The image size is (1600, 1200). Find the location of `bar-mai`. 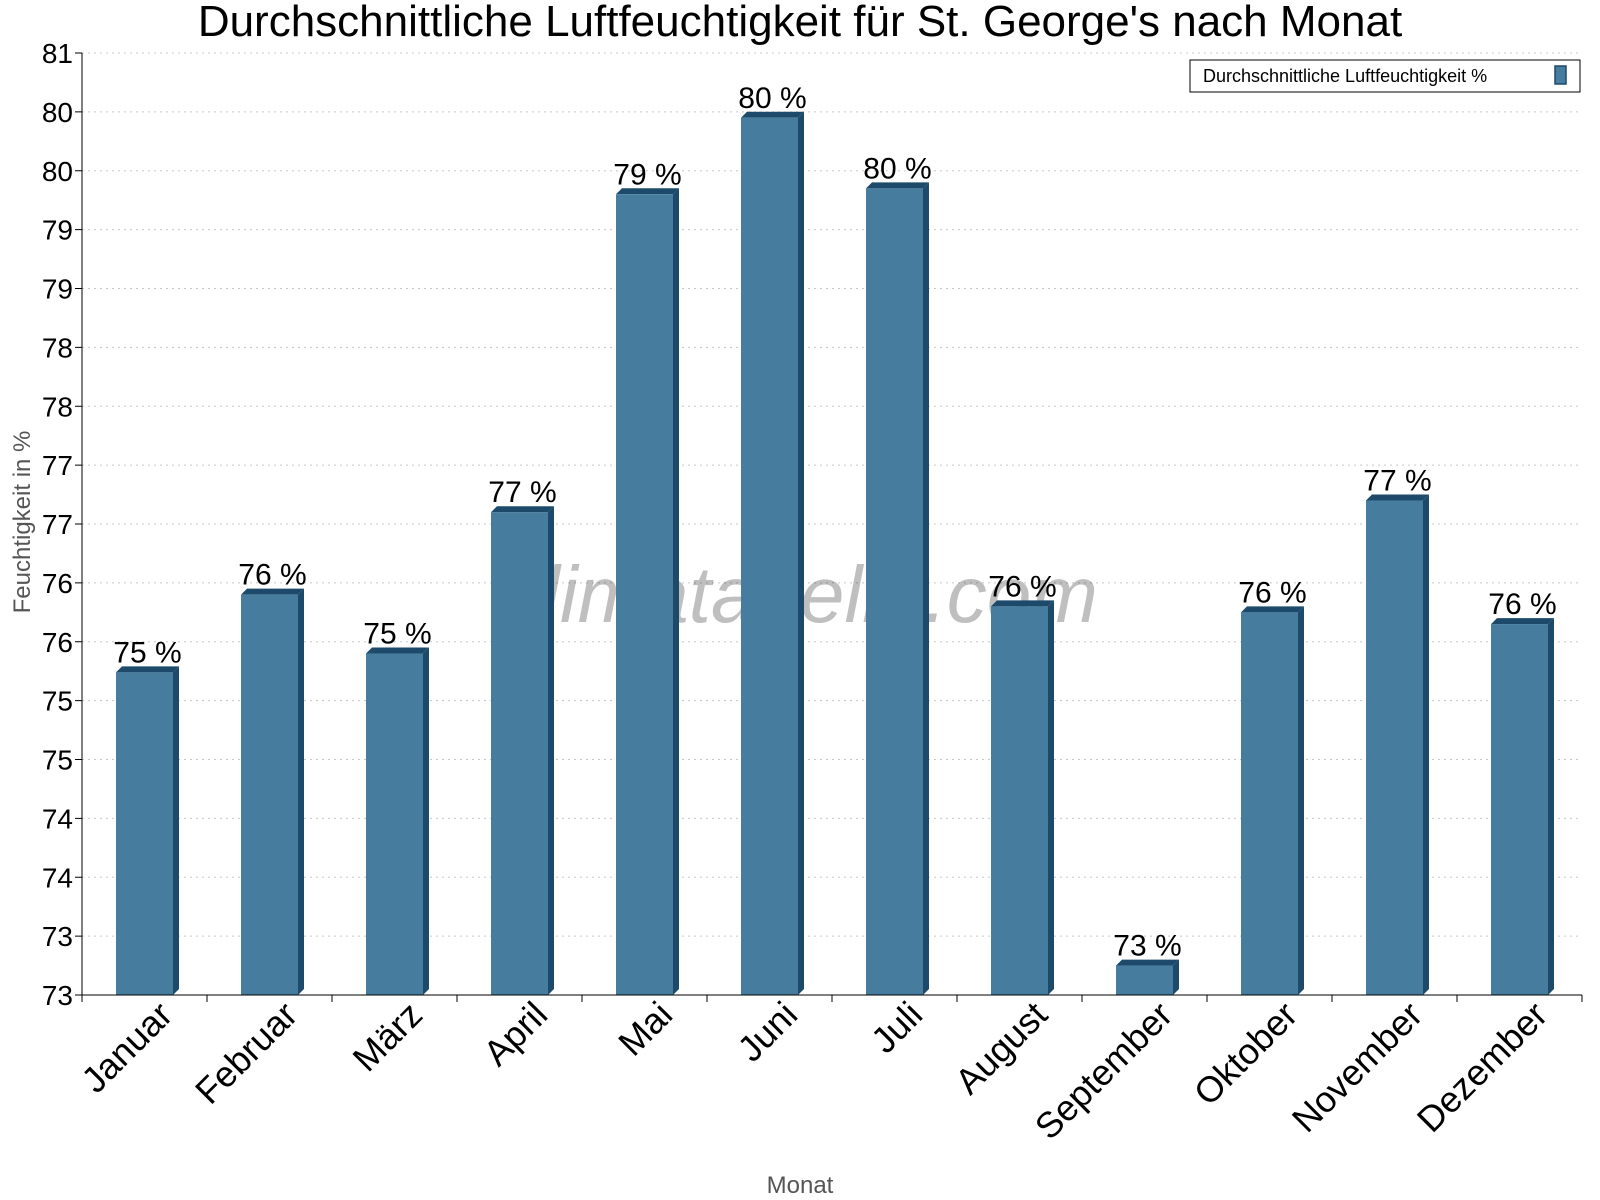

bar-mai is located at coordinates (647, 592).